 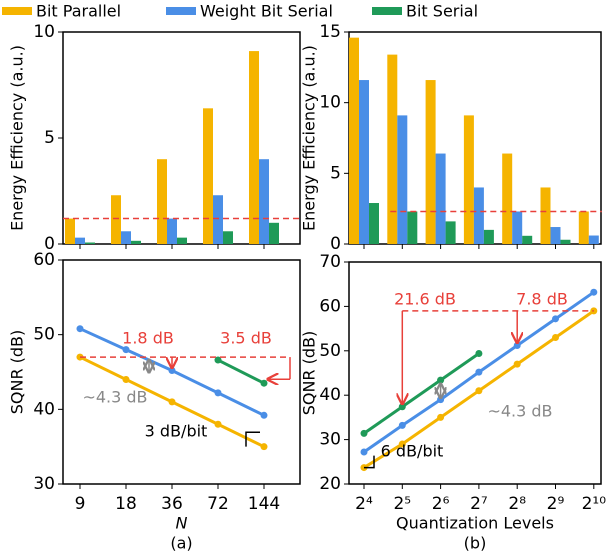 What do you see at coordinates (412, 451) in the screenshot?
I see `annotation: 6 dB/bit` at bounding box center [412, 451].